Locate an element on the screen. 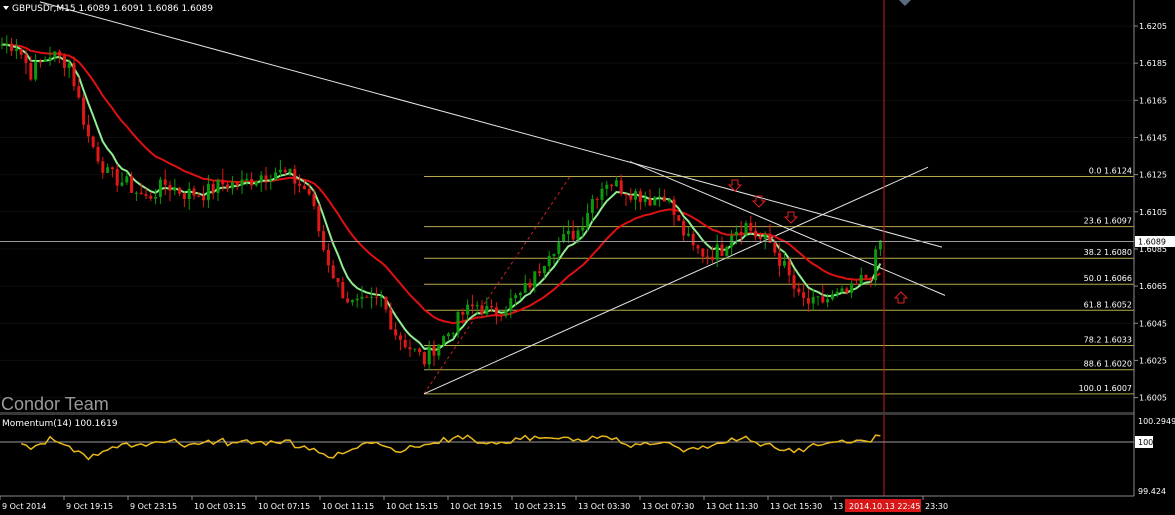 This screenshot has height=515, width=1175. price-tick-label: 1.6065 is located at coordinates (1153, 286).